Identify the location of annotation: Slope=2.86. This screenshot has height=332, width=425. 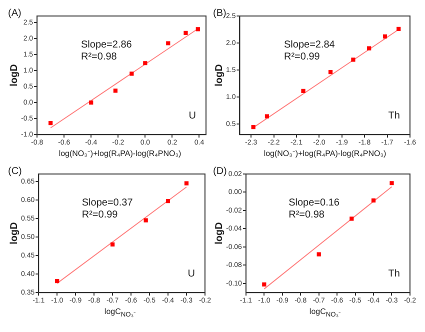
(106, 44).